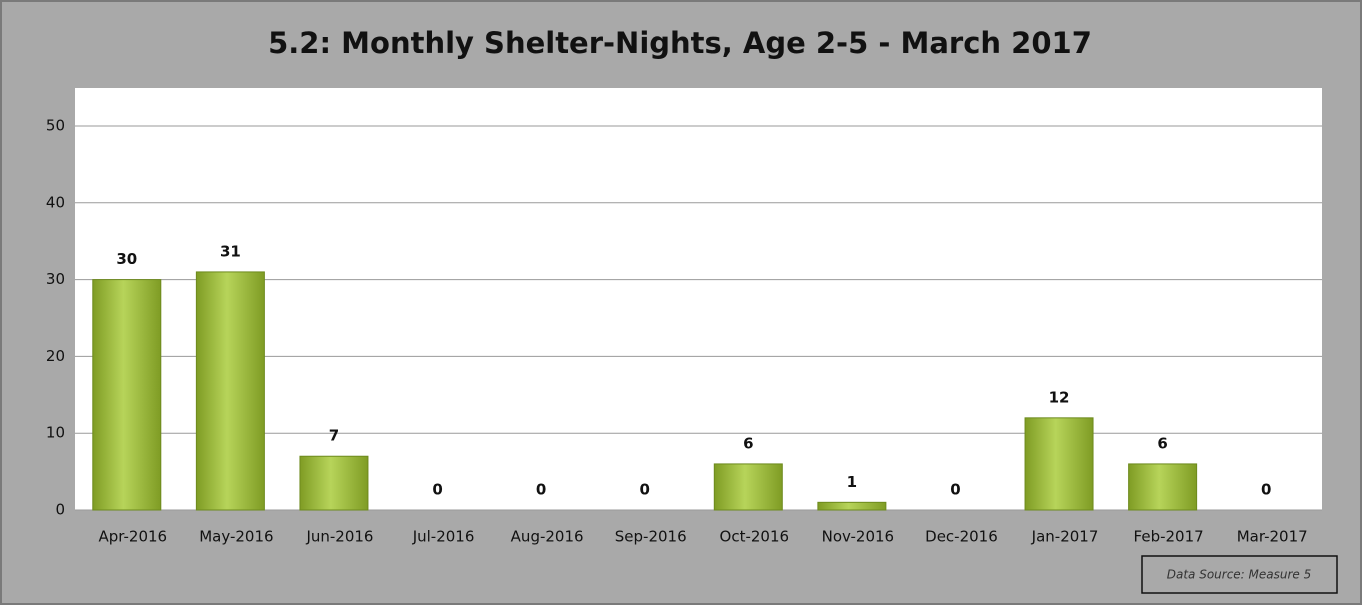 Image resolution: width=1362 pixels, height=605 pixels. Describe the element at coordinates (339, 537) in the screenshot. I see `x-tick-label: Jun-2016` at that location.